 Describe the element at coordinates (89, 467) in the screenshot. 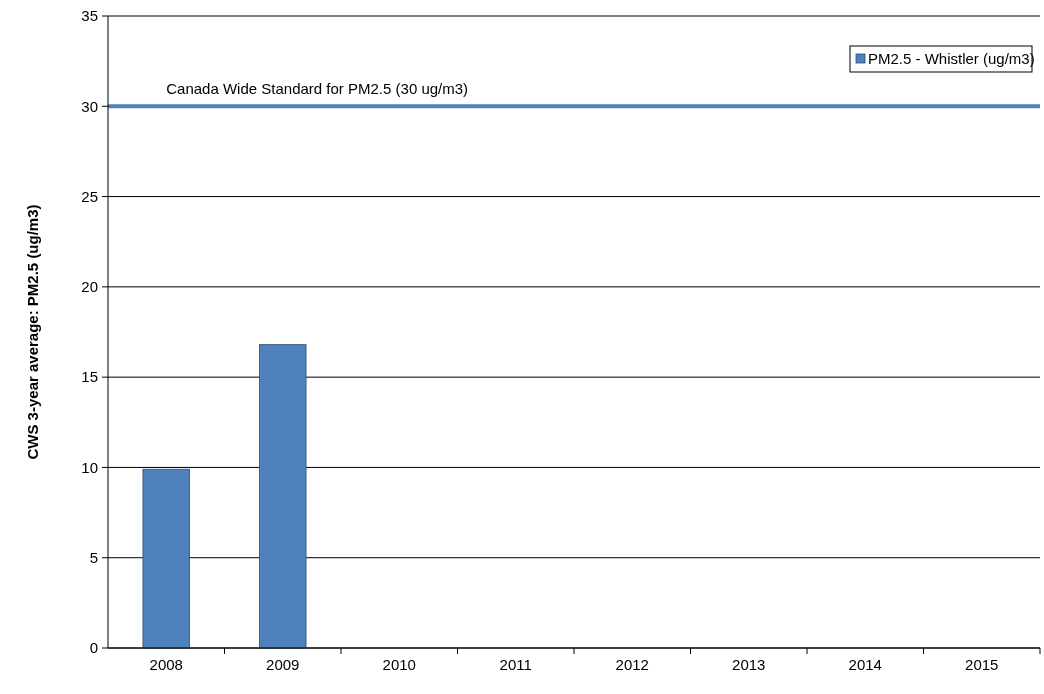

I see `y-tick-label: 10` at that location.